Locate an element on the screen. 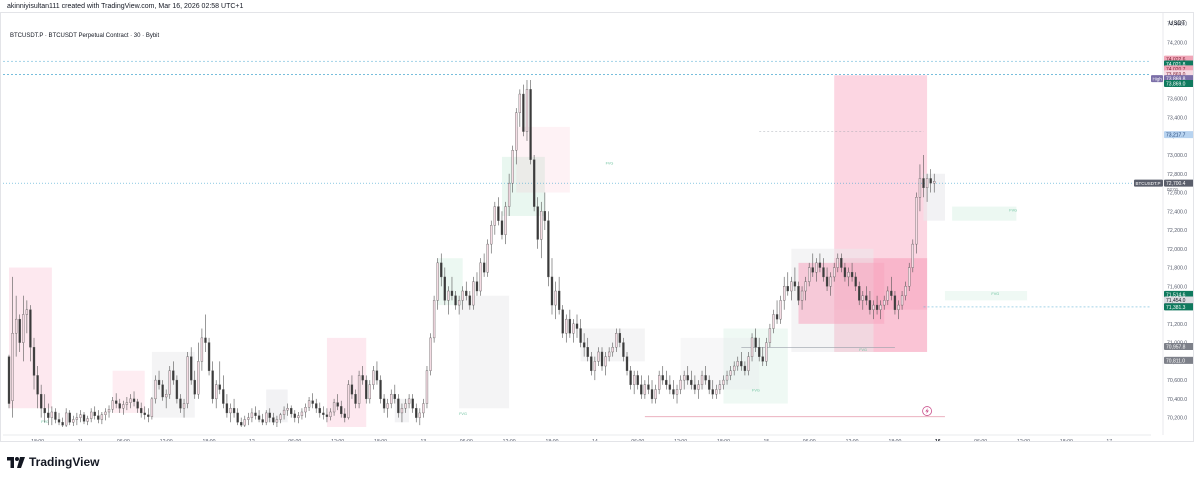  x-tick-label-15: 12:00 is located at coordinates (680, 440).